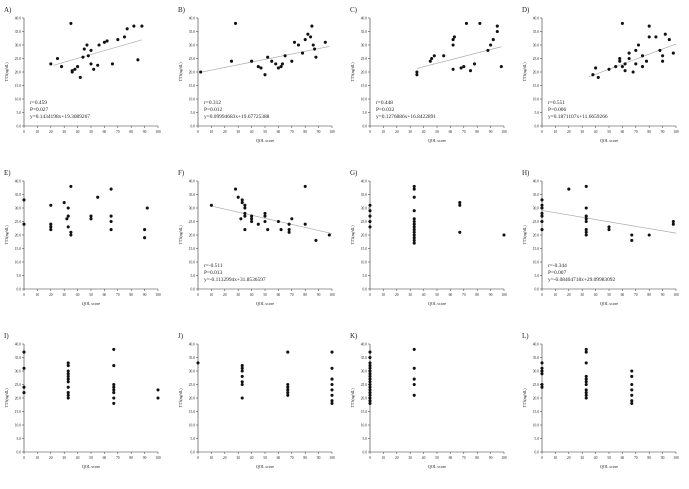  I want to click on y-tick-label: 25.0, so click(192, 385).